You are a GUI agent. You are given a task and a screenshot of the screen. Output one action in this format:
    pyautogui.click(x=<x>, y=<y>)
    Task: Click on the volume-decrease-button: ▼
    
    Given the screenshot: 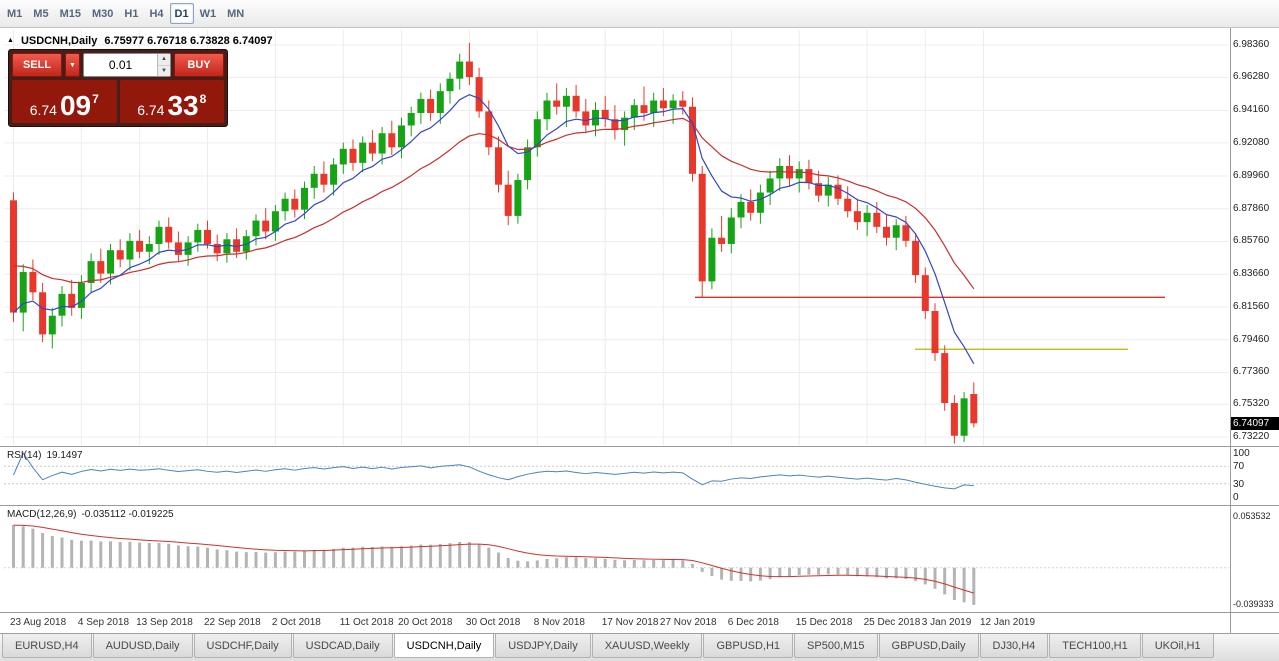 What is the action you would take?
    pyautogui.click(x=164, y=71)
    